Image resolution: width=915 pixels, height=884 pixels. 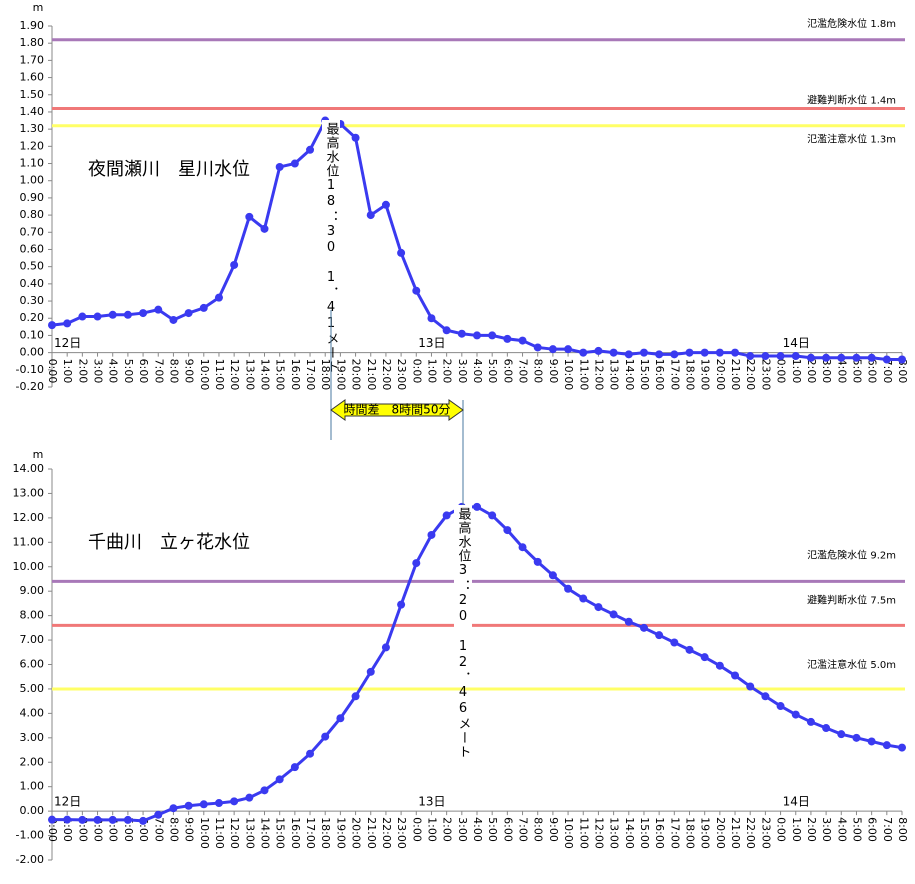 What do you see at coordinates (29, 492) in the screenshot?
I see `y-tick-label: 13.00` at bounding box center [29, 492].